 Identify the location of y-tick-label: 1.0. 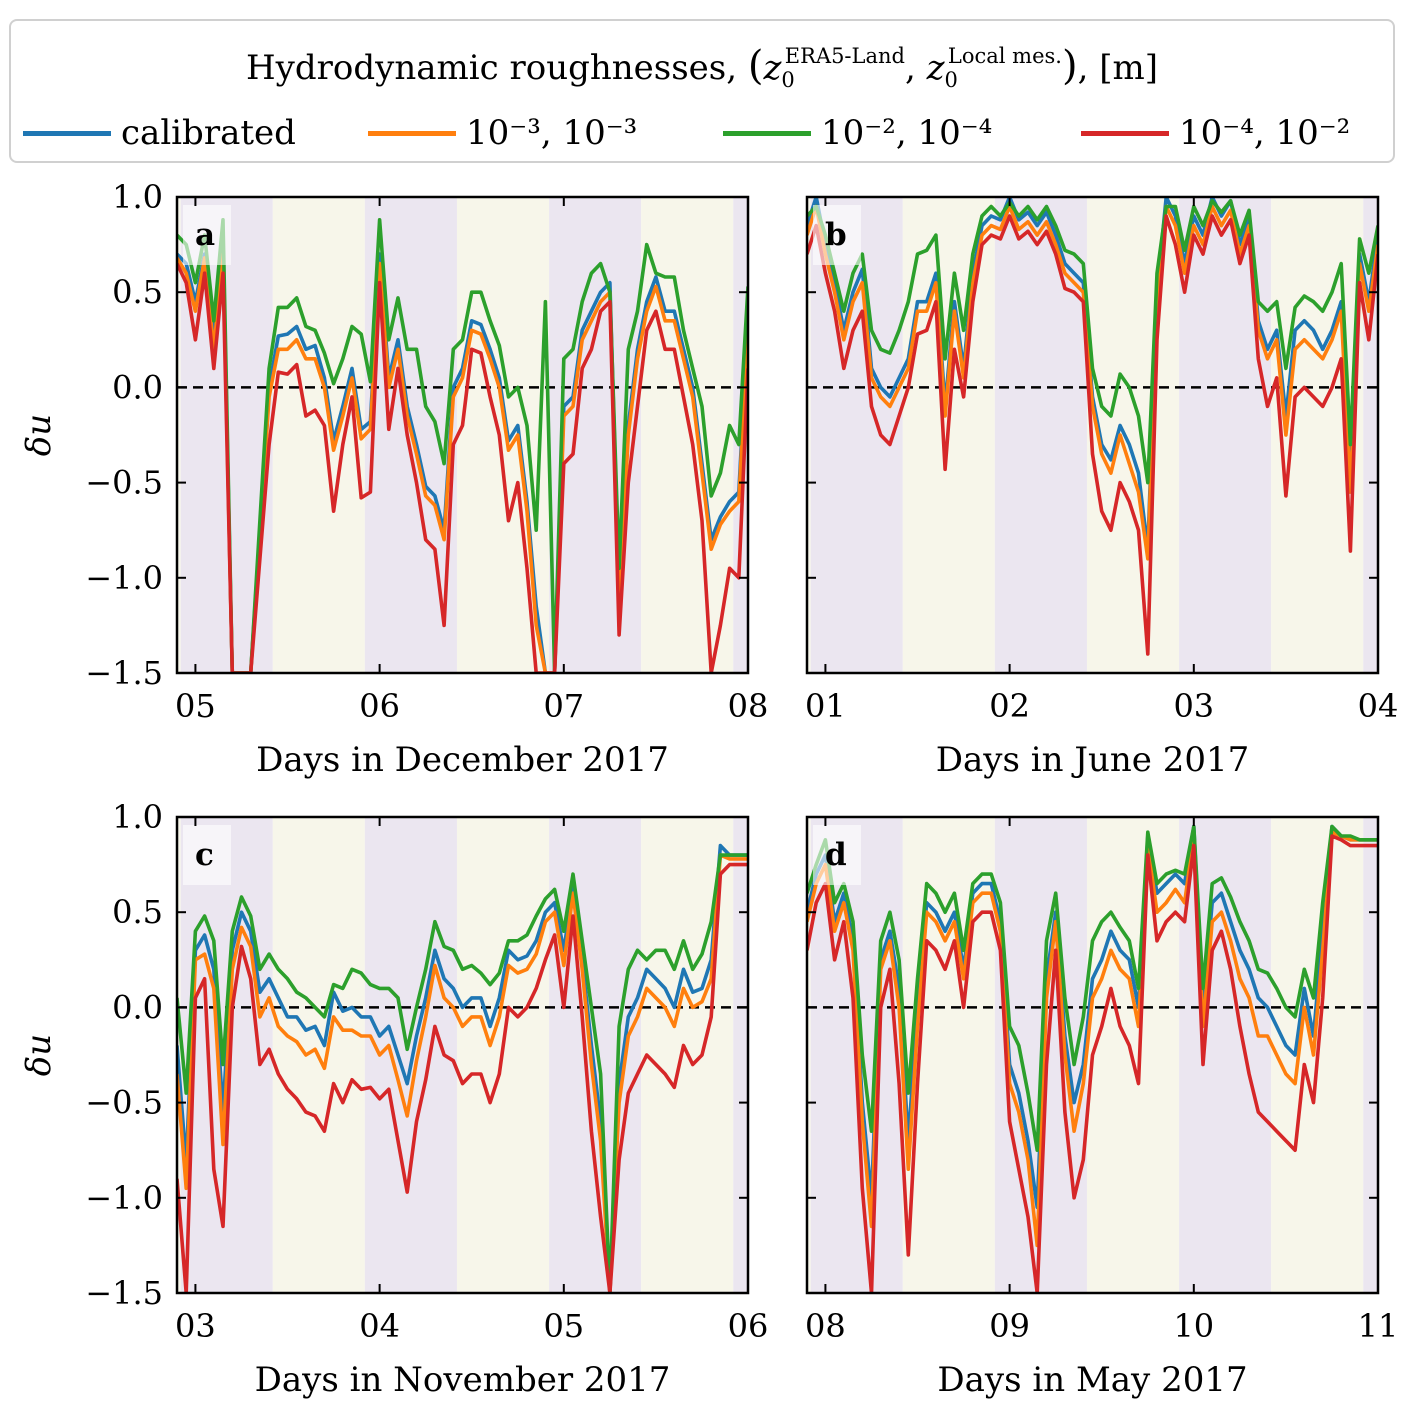
(137, 197).